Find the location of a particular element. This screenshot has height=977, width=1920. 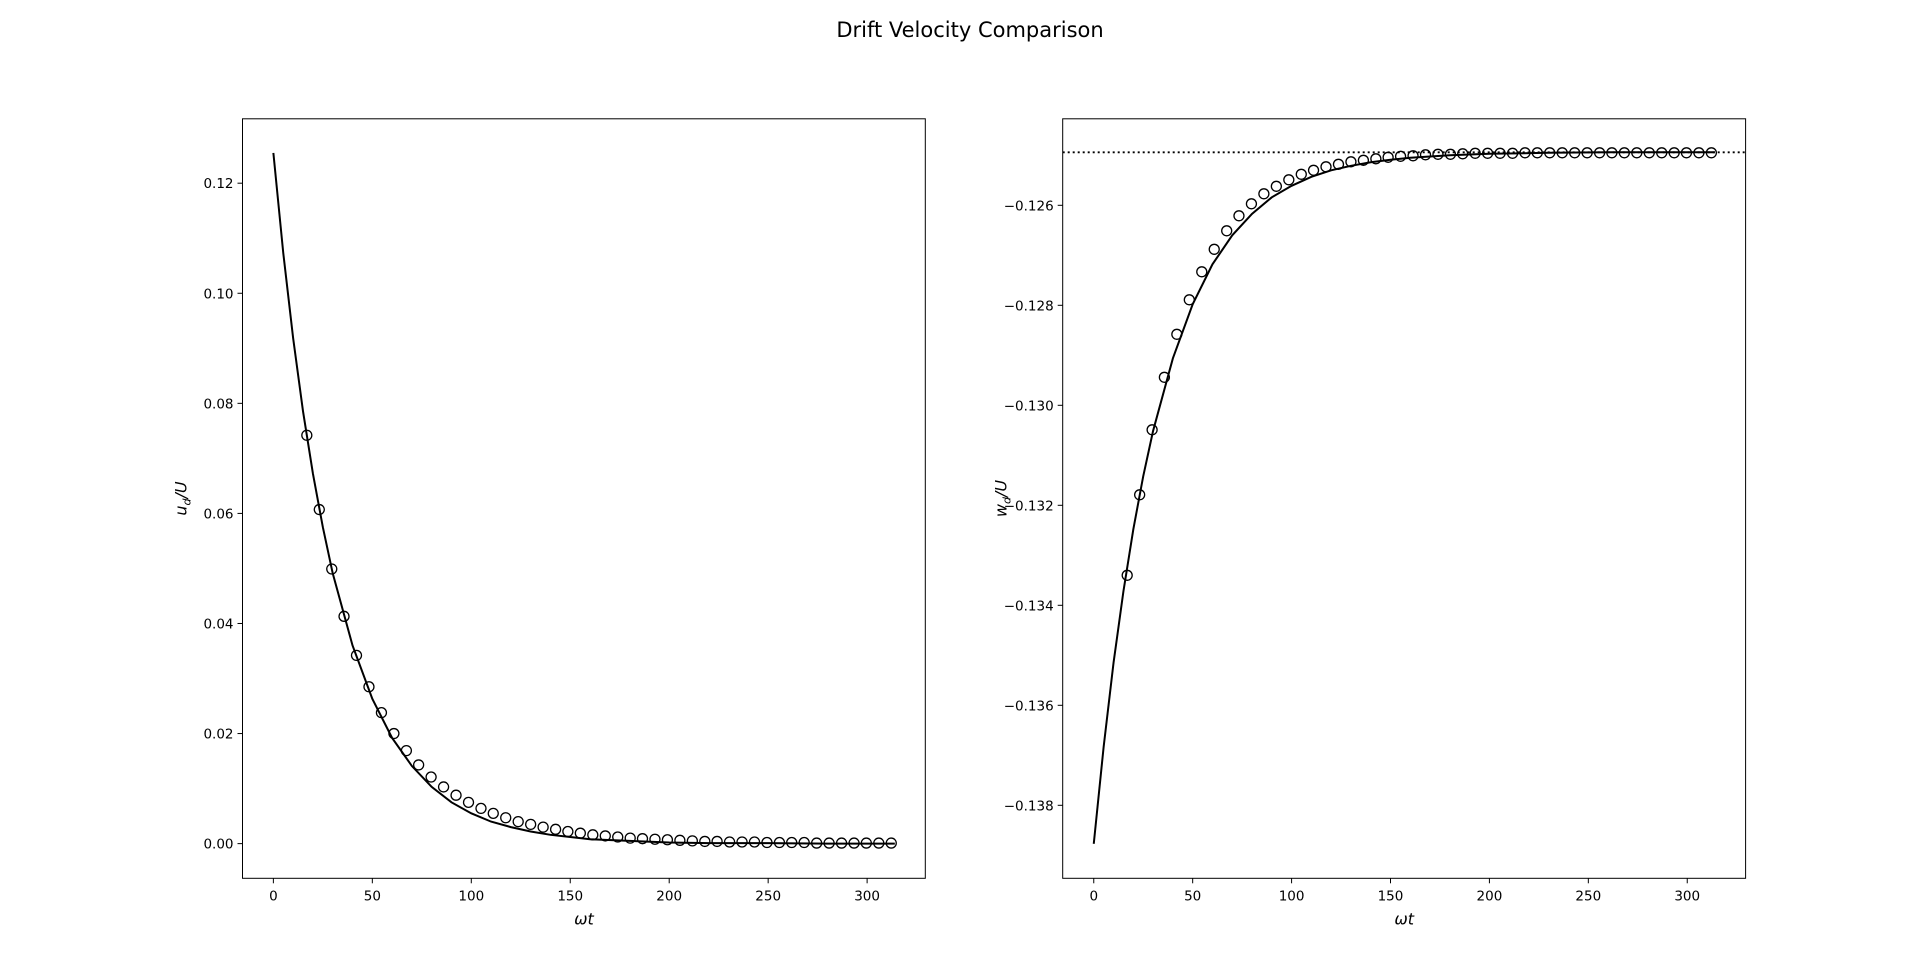

y-tick-label: −0.132 is located at coordinates (1029, 506).